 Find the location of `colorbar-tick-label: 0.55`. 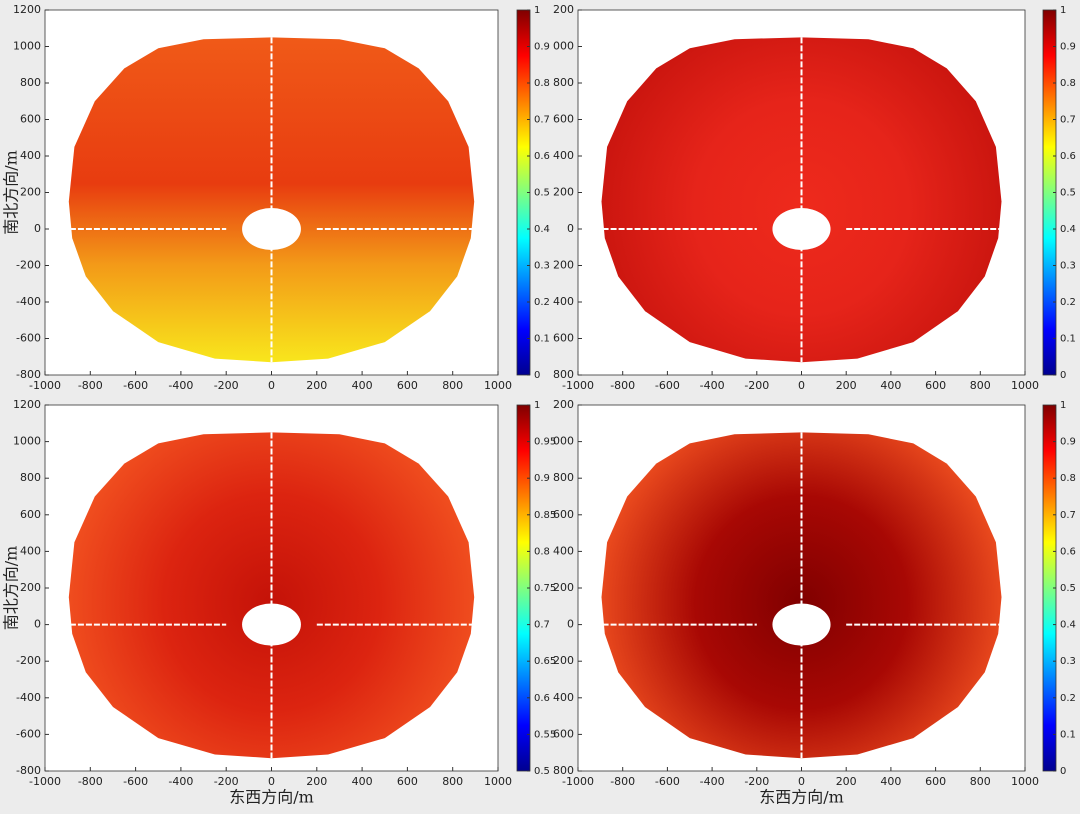

colorbar-tick-label: 0.55 is located at coordinates (545, 734).